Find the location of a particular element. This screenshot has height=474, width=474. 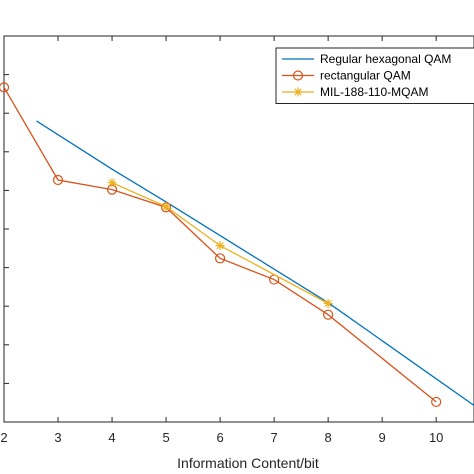

legend-label: MIL-188-110-MQAM is located at coordinates (374, 92).